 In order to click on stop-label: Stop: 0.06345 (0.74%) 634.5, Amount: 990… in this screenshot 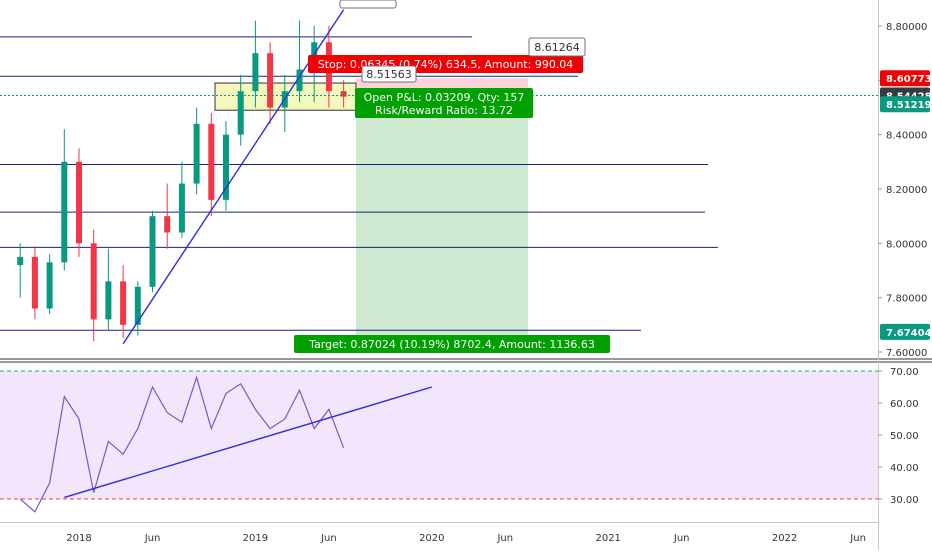, I will do `click(446, 64)`.